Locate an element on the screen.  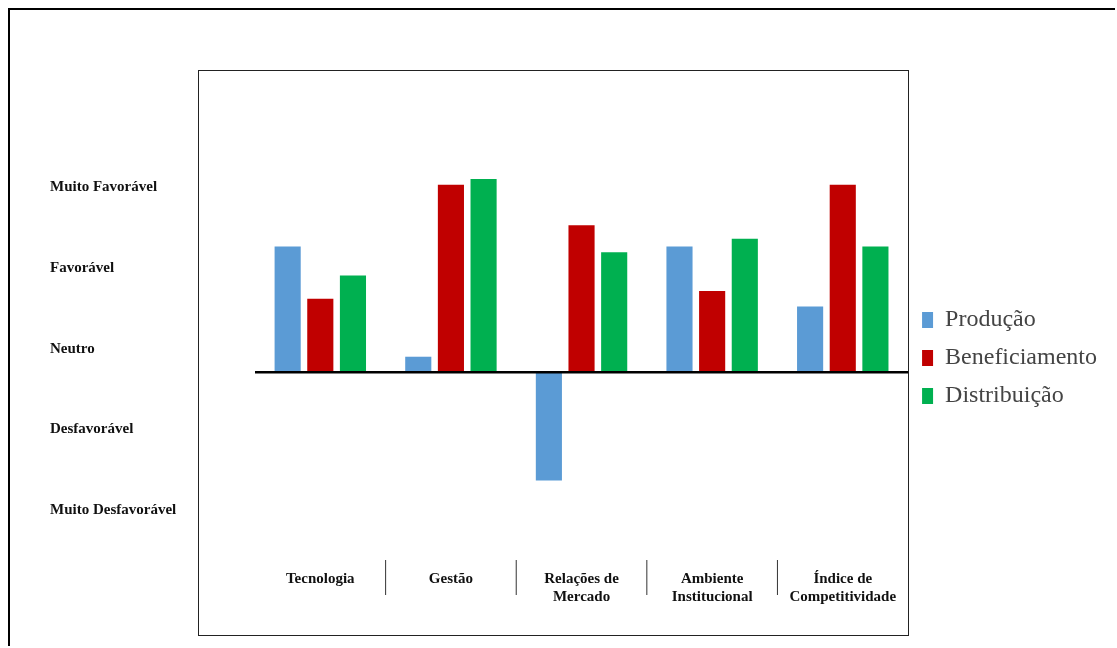
text: Neutro is located at coordinates (73, 348).